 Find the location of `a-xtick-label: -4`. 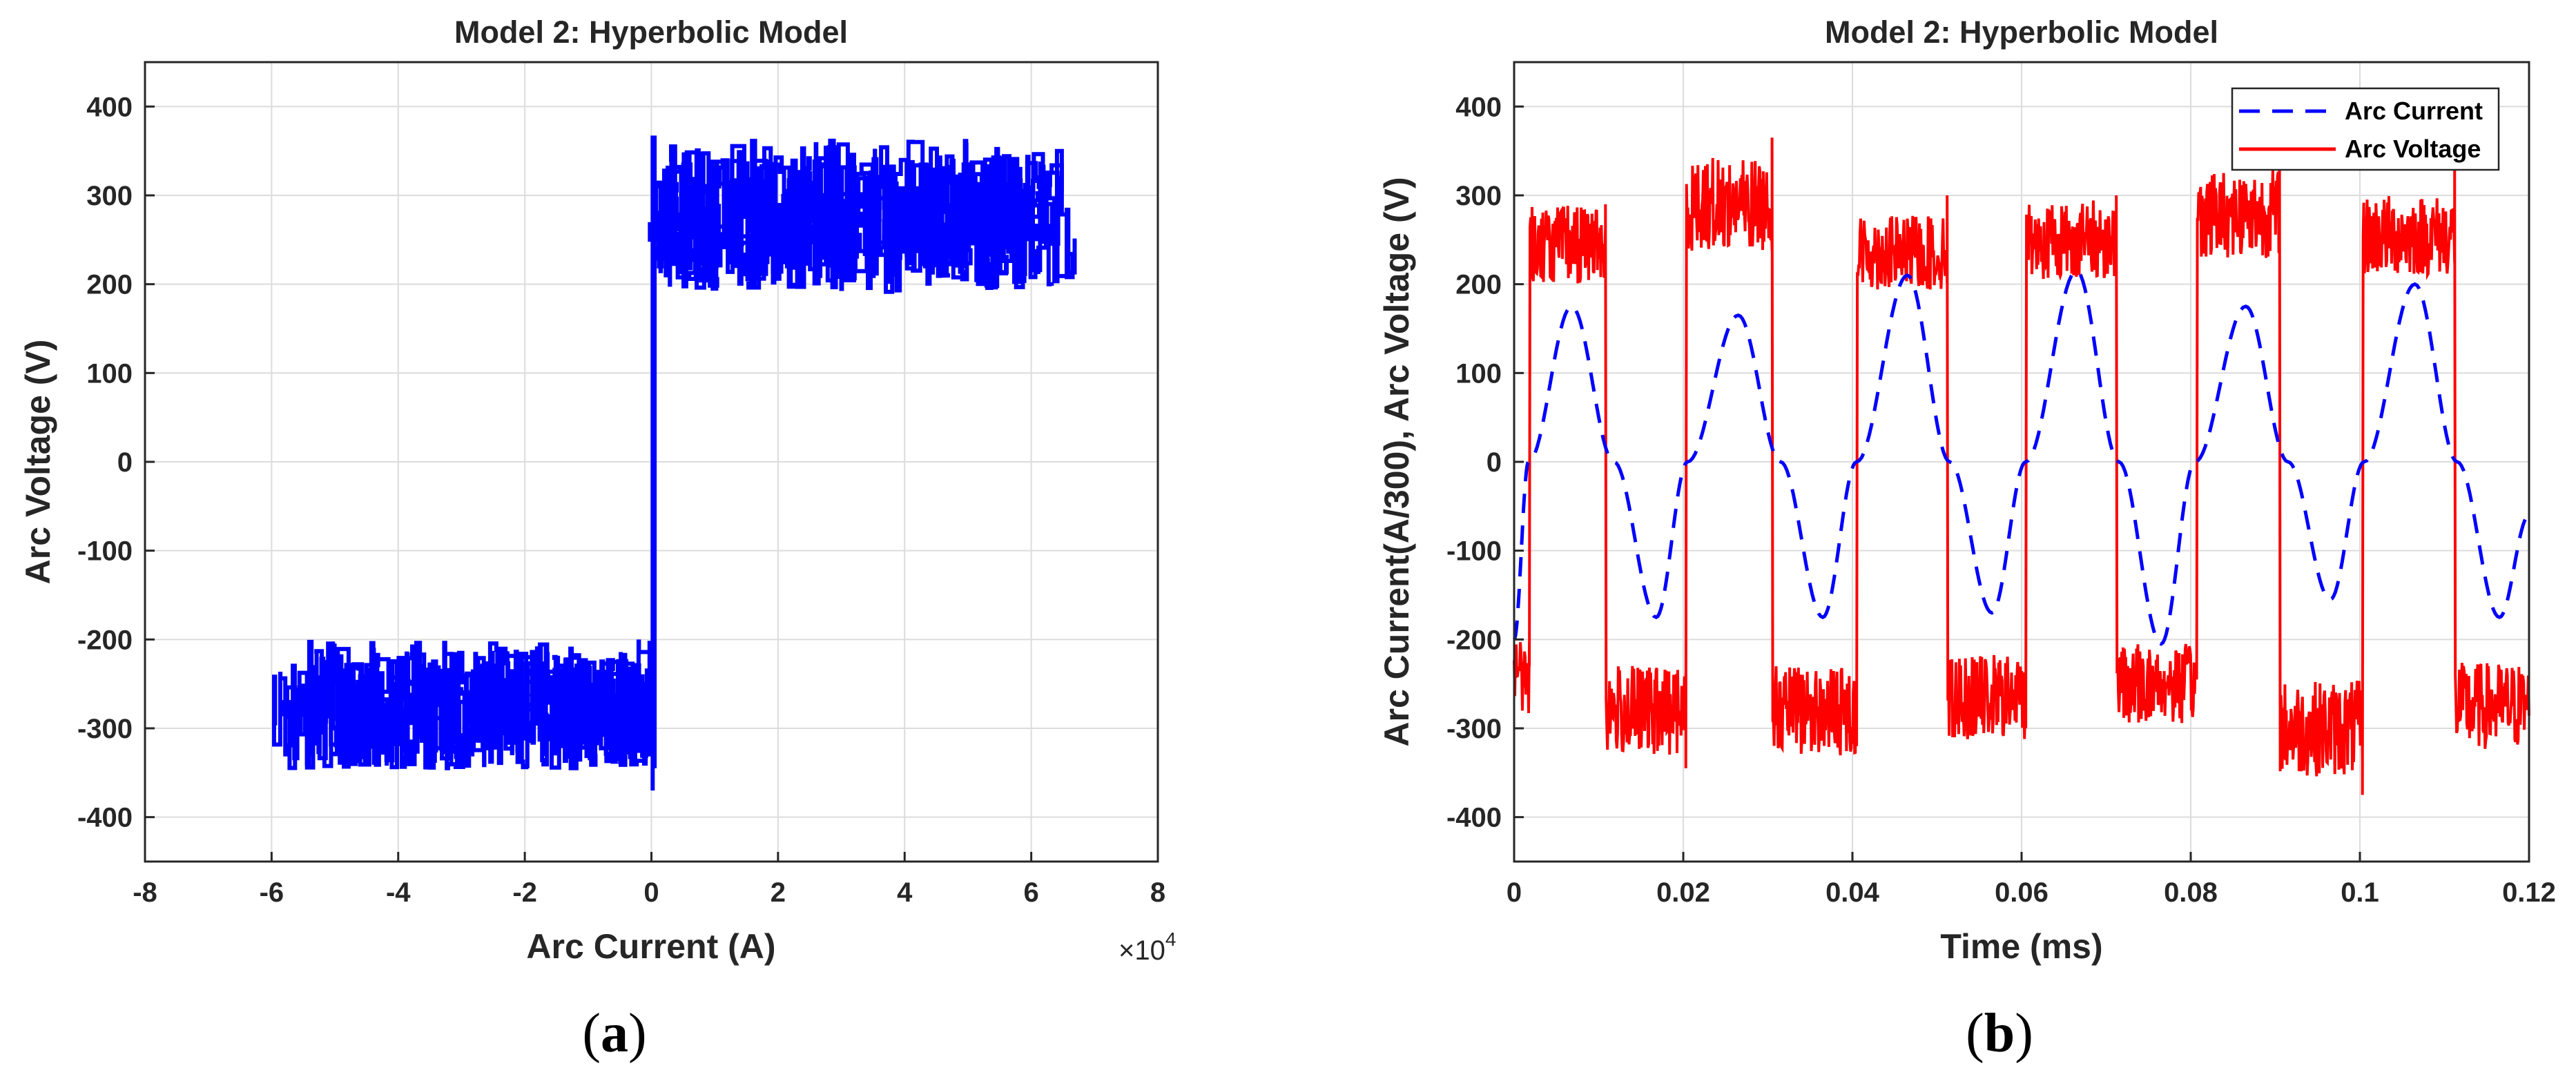

a-xtick-label: -4 is located at coordinates (399, 892).